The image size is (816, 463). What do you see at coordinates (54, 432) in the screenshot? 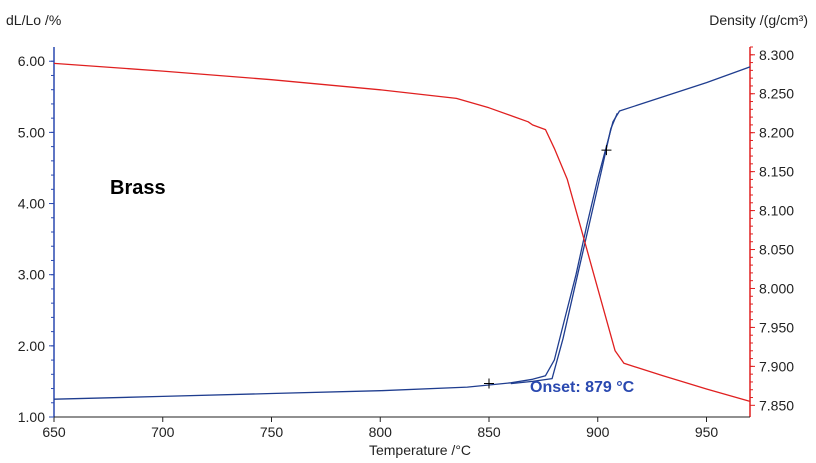
I see `x-tick-label: 650` at bounding box center [54, 432].